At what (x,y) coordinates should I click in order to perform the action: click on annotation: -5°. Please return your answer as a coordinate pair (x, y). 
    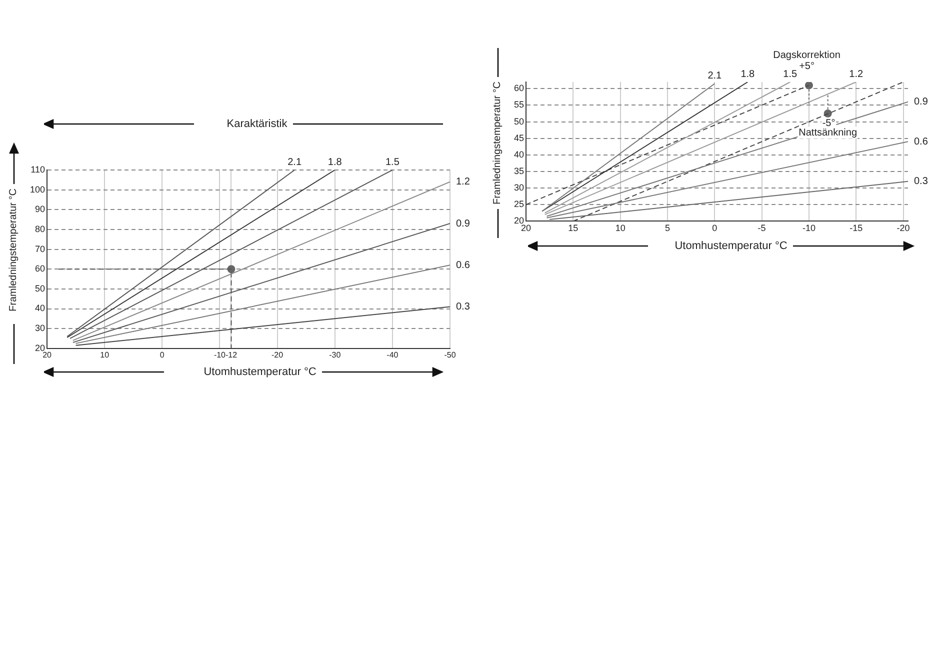
    Looking at the image, I should click on (829, 124).